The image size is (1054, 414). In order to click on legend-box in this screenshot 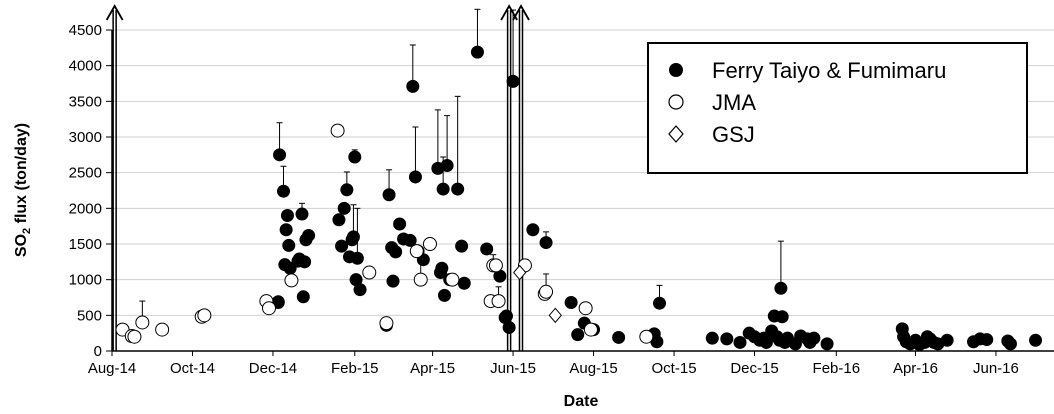, I will do `click(837, 108)`.